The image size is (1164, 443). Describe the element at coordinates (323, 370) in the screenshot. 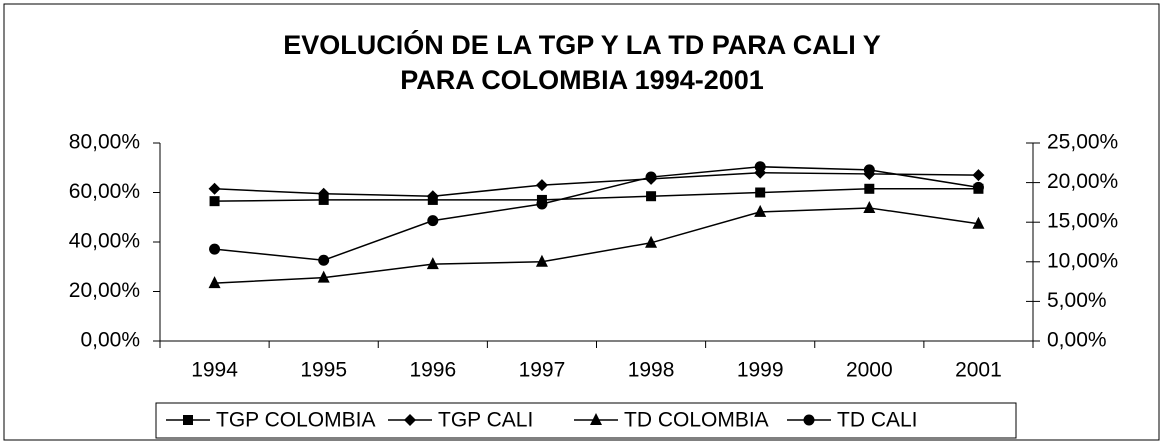

I see `x-tick-label: 1995` at that location.